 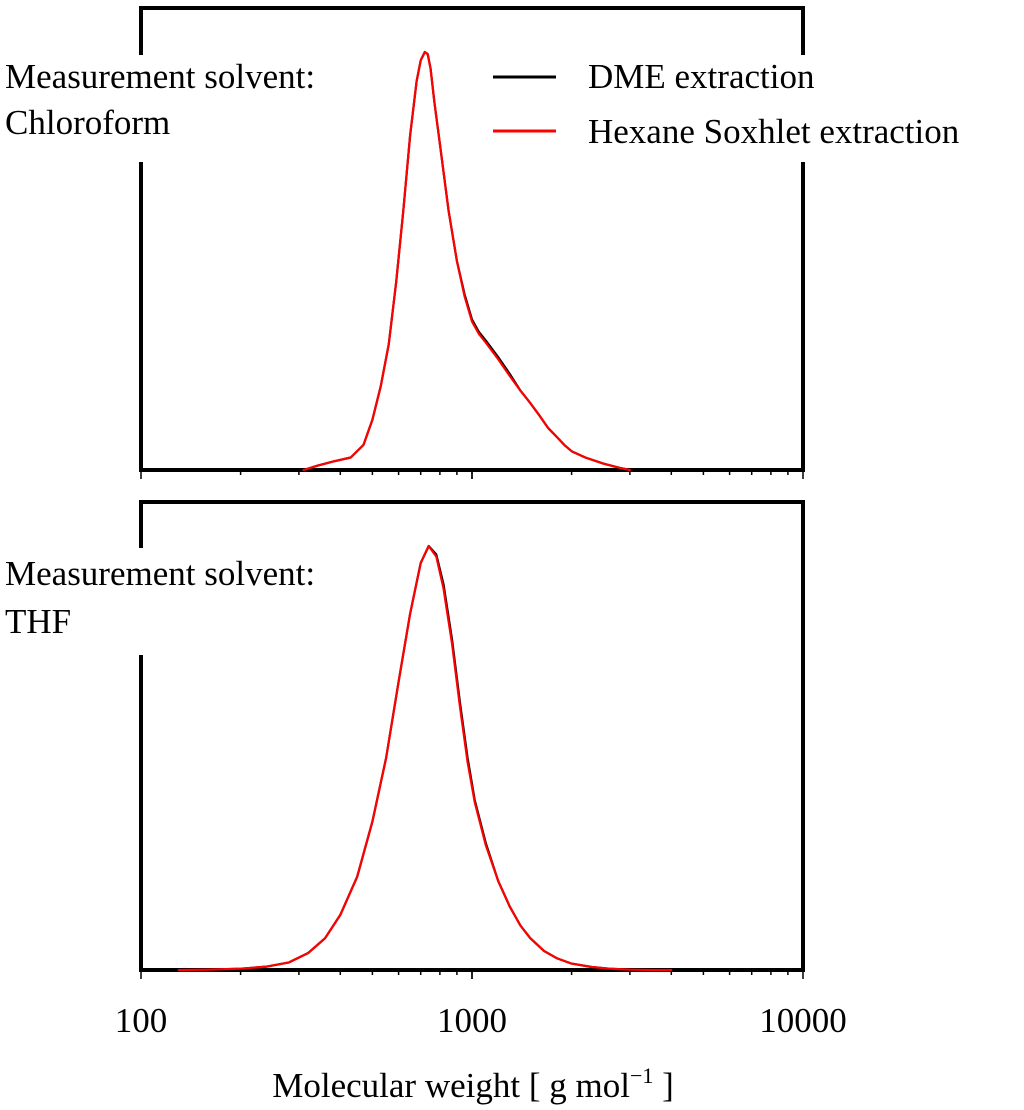 I want to click on x-tick-label-1000: 1000, so click(x=472, y=1020).